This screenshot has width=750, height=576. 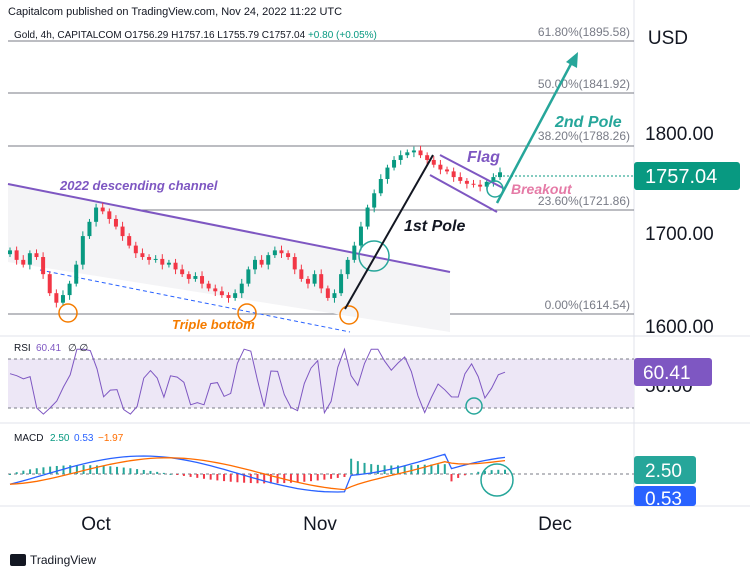 What do you see at coordinates (238, 35) in the screenshot?
I see `low-value: L1755.79` at bounding box center [238, 35].